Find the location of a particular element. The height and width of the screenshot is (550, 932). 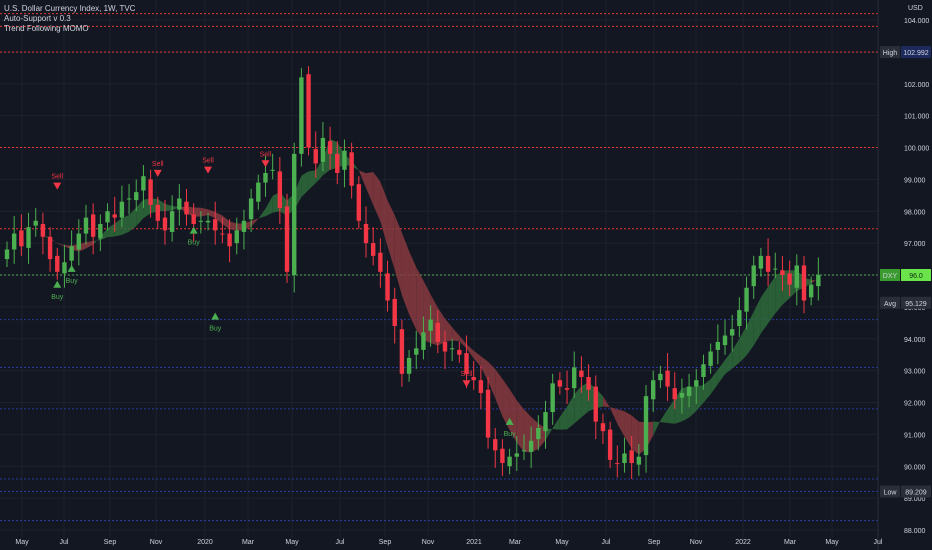

price-tick-label: 98.000 is located at coordinates (915, 212).